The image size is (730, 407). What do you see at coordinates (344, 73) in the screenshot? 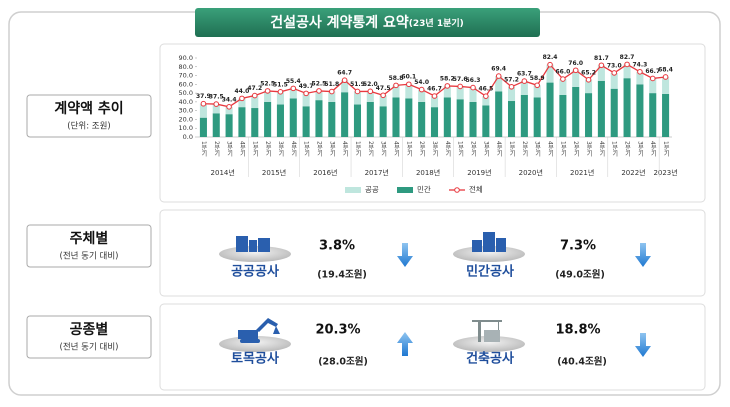
I see `data-label: 64.7` at bounding box center [344, 73].